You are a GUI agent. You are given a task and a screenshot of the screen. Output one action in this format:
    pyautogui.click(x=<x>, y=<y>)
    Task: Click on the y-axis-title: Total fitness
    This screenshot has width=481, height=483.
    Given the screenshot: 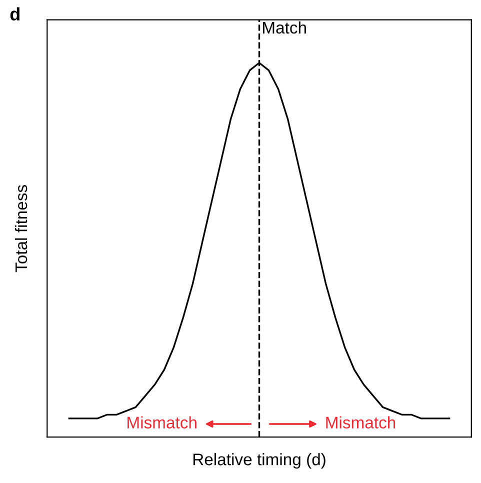 What is the action you would take?
    pyautogui.click(x=21, y=228)
    